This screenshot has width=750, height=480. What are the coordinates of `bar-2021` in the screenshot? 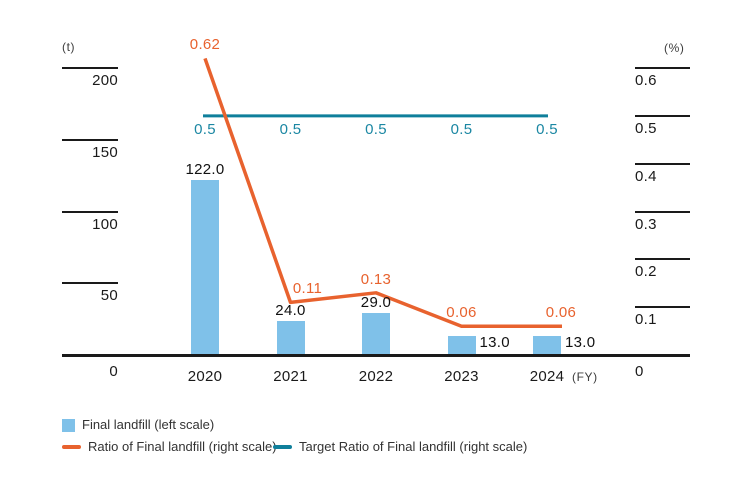 It's located at (290, 337).